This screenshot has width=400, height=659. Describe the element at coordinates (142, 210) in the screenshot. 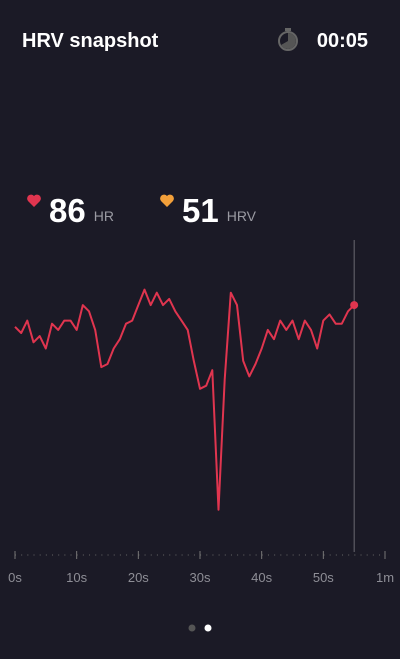

I see `stats: 86 HR 51 HRV` at that location.